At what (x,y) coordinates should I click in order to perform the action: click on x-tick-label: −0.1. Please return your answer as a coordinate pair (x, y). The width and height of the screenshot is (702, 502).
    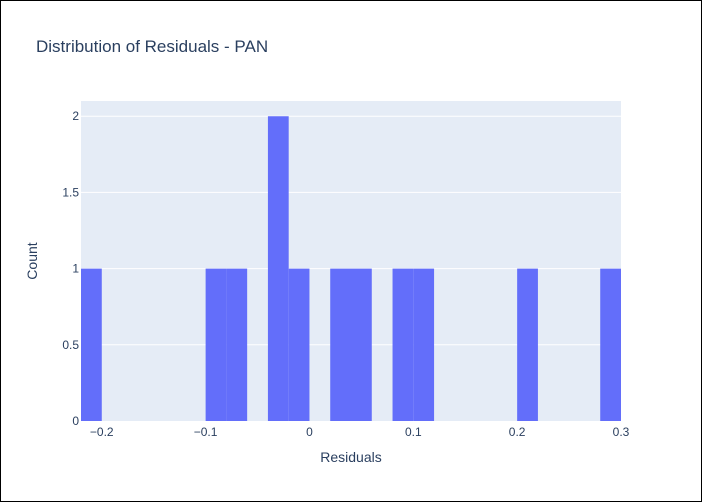
    Looking at the image, I should click on (206, 432).